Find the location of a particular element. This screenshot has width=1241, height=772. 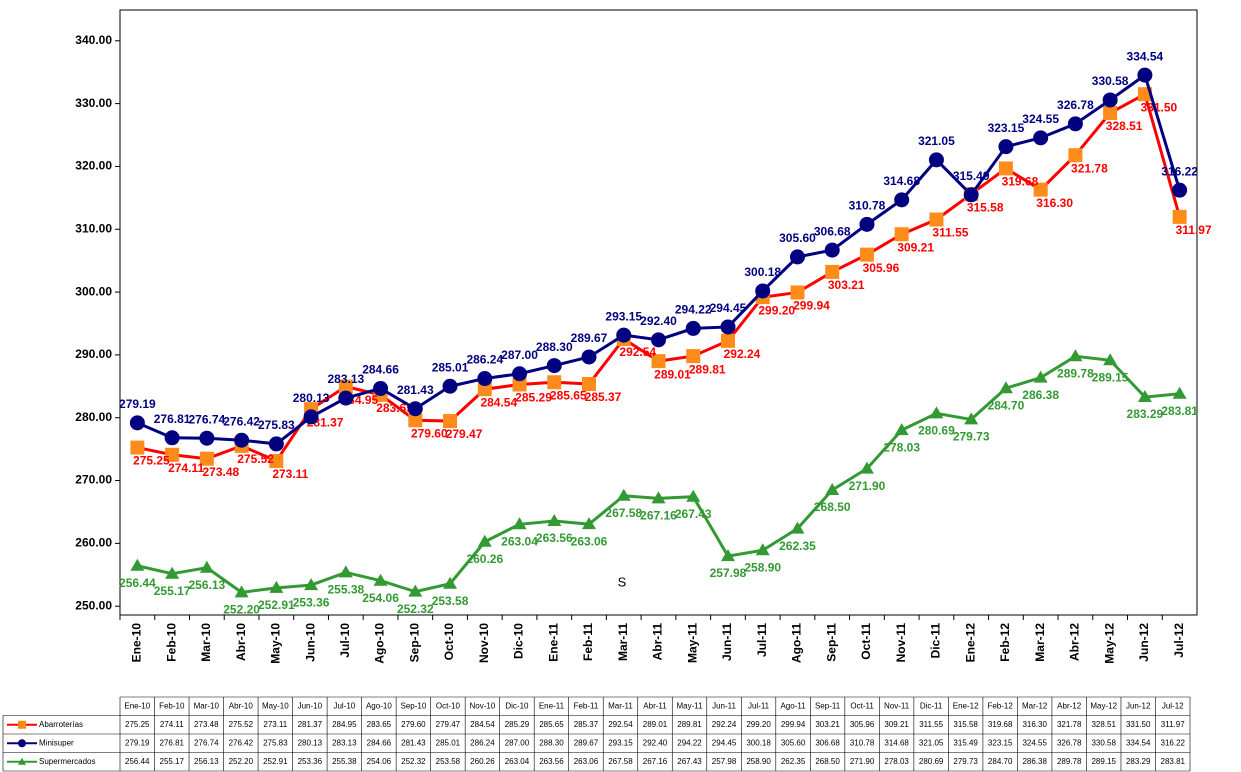

x-tick-label: Mar-12 is located at coordinates (1040, 642).